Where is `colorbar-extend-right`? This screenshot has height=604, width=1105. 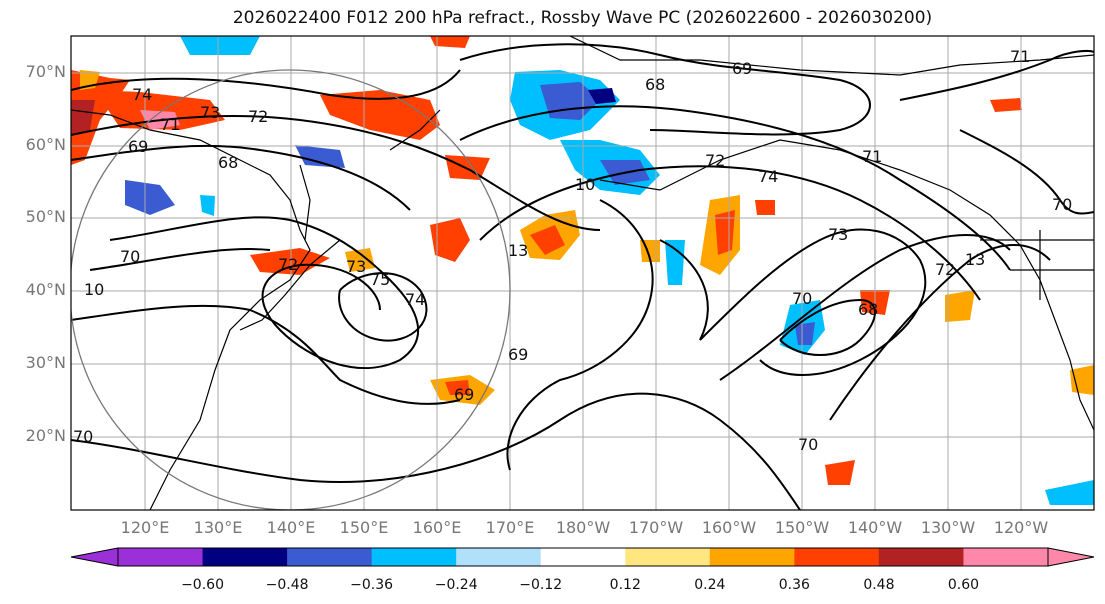
colorbar-extend-right is located at coordinates (1071, 557).